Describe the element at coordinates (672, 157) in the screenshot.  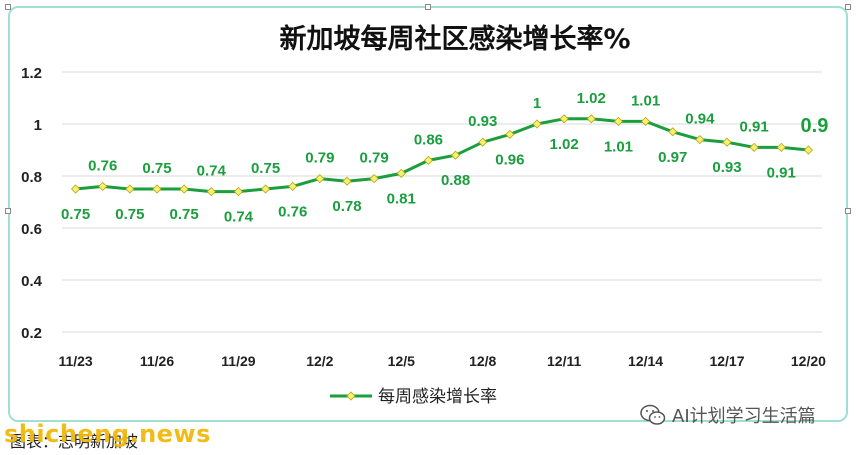
I see `data-label: 0.97` at that location.